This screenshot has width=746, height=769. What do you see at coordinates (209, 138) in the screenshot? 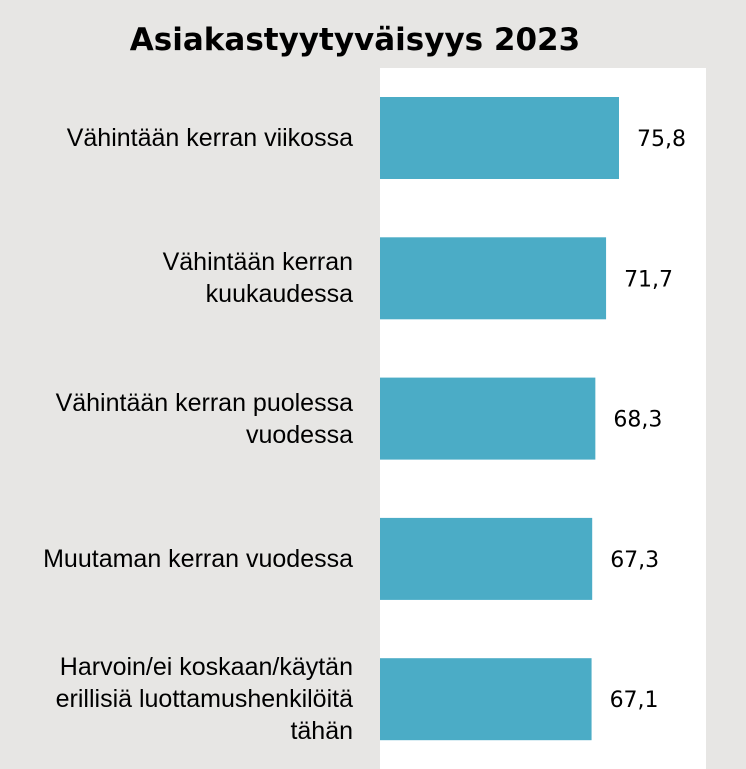
I see `category-label-1: Vähintään kerran viikossa` at bounding box center [209, 138].